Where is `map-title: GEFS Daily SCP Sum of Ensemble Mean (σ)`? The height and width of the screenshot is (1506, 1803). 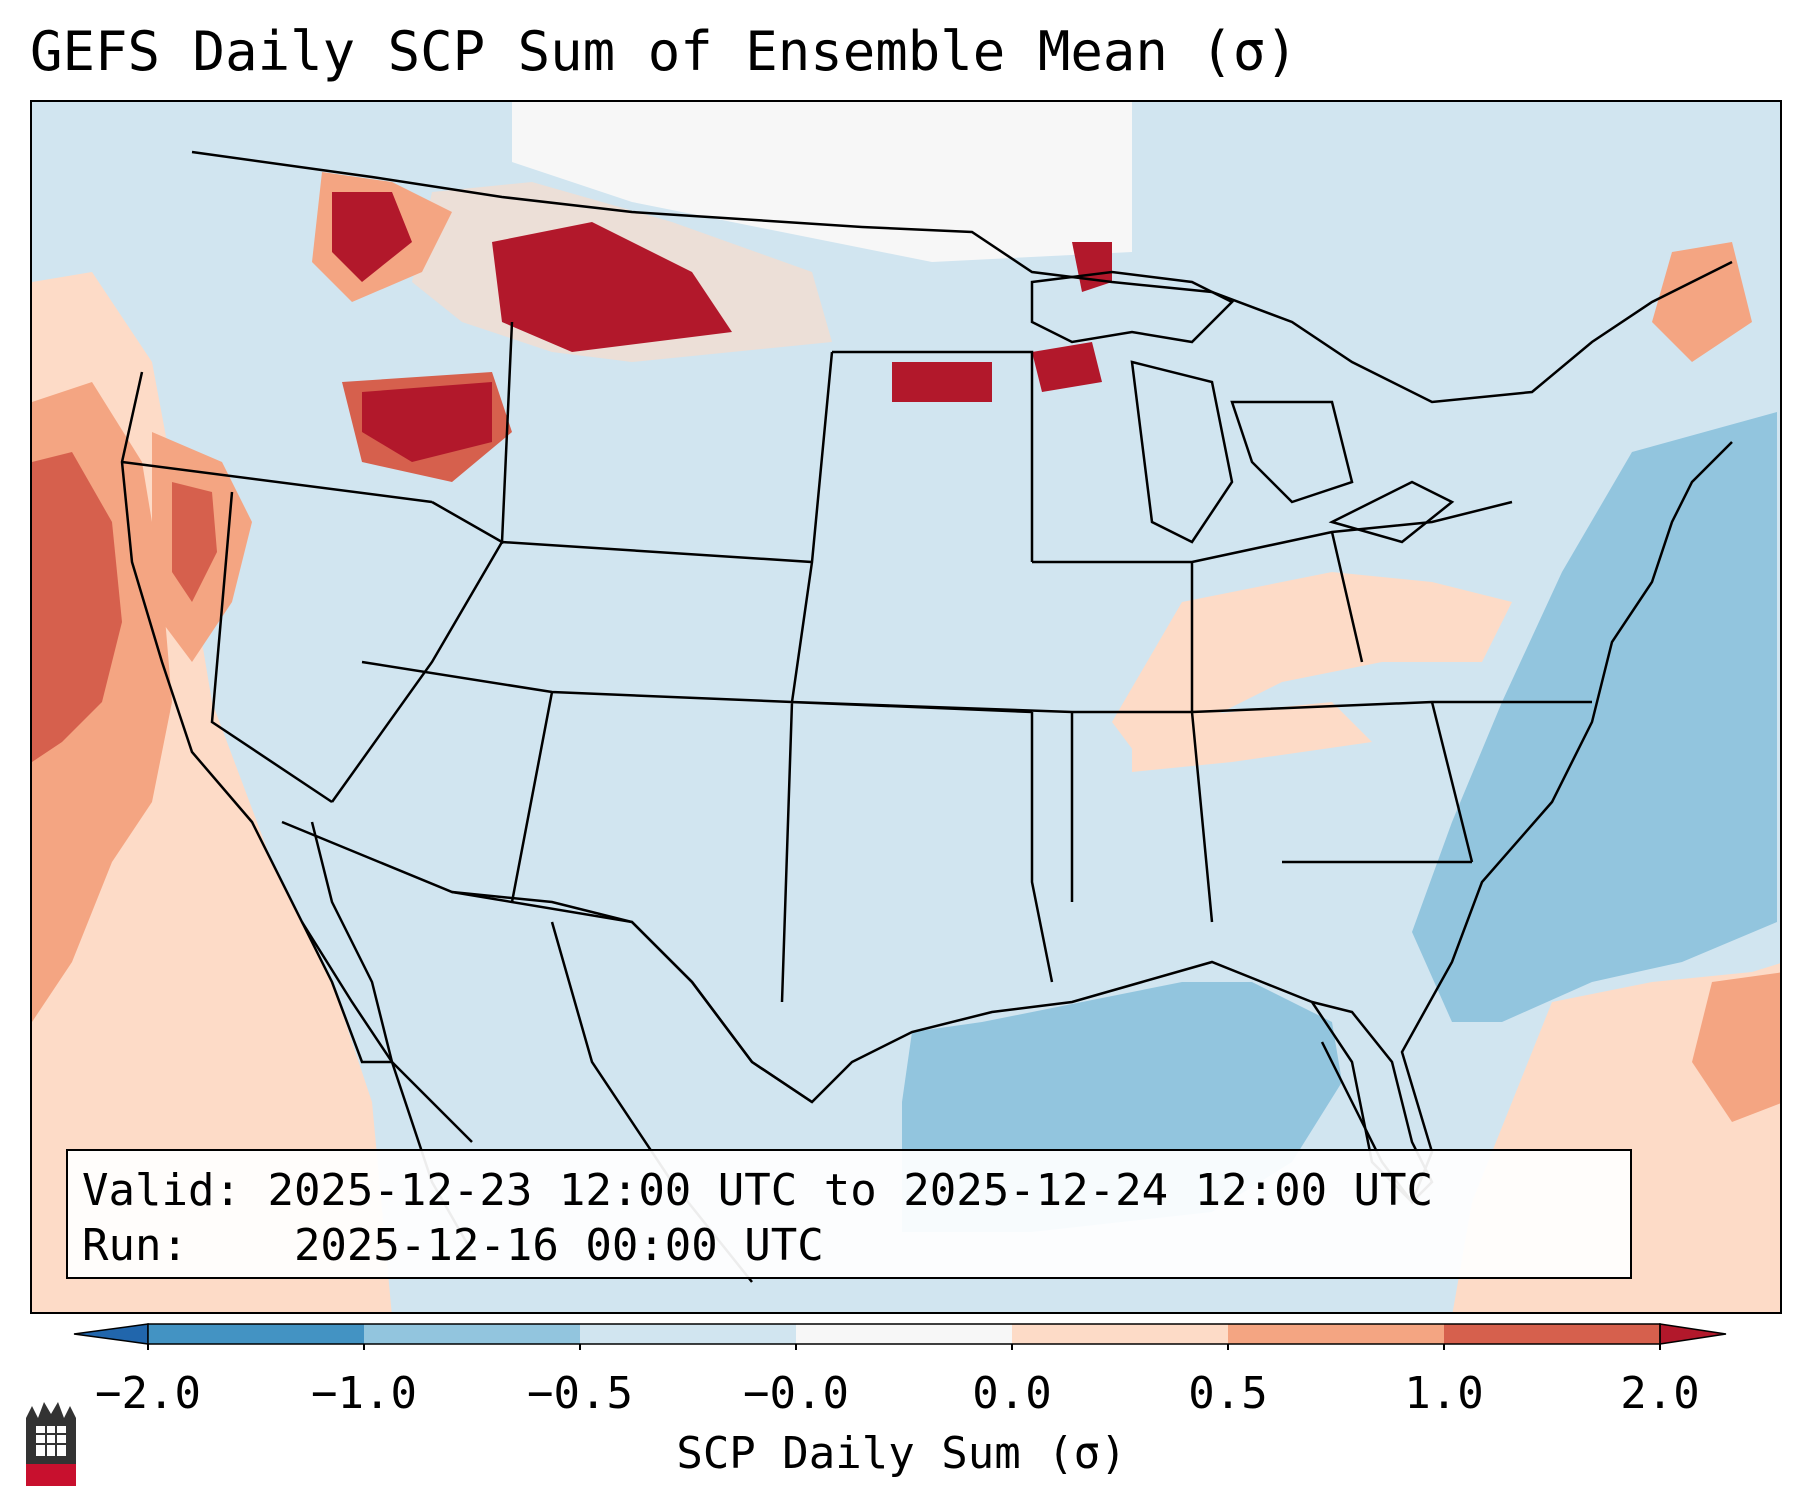 map-title: GEFS Daily SCP Sum of Ensemble Mean (σ) is located at coordinates (664, 51).